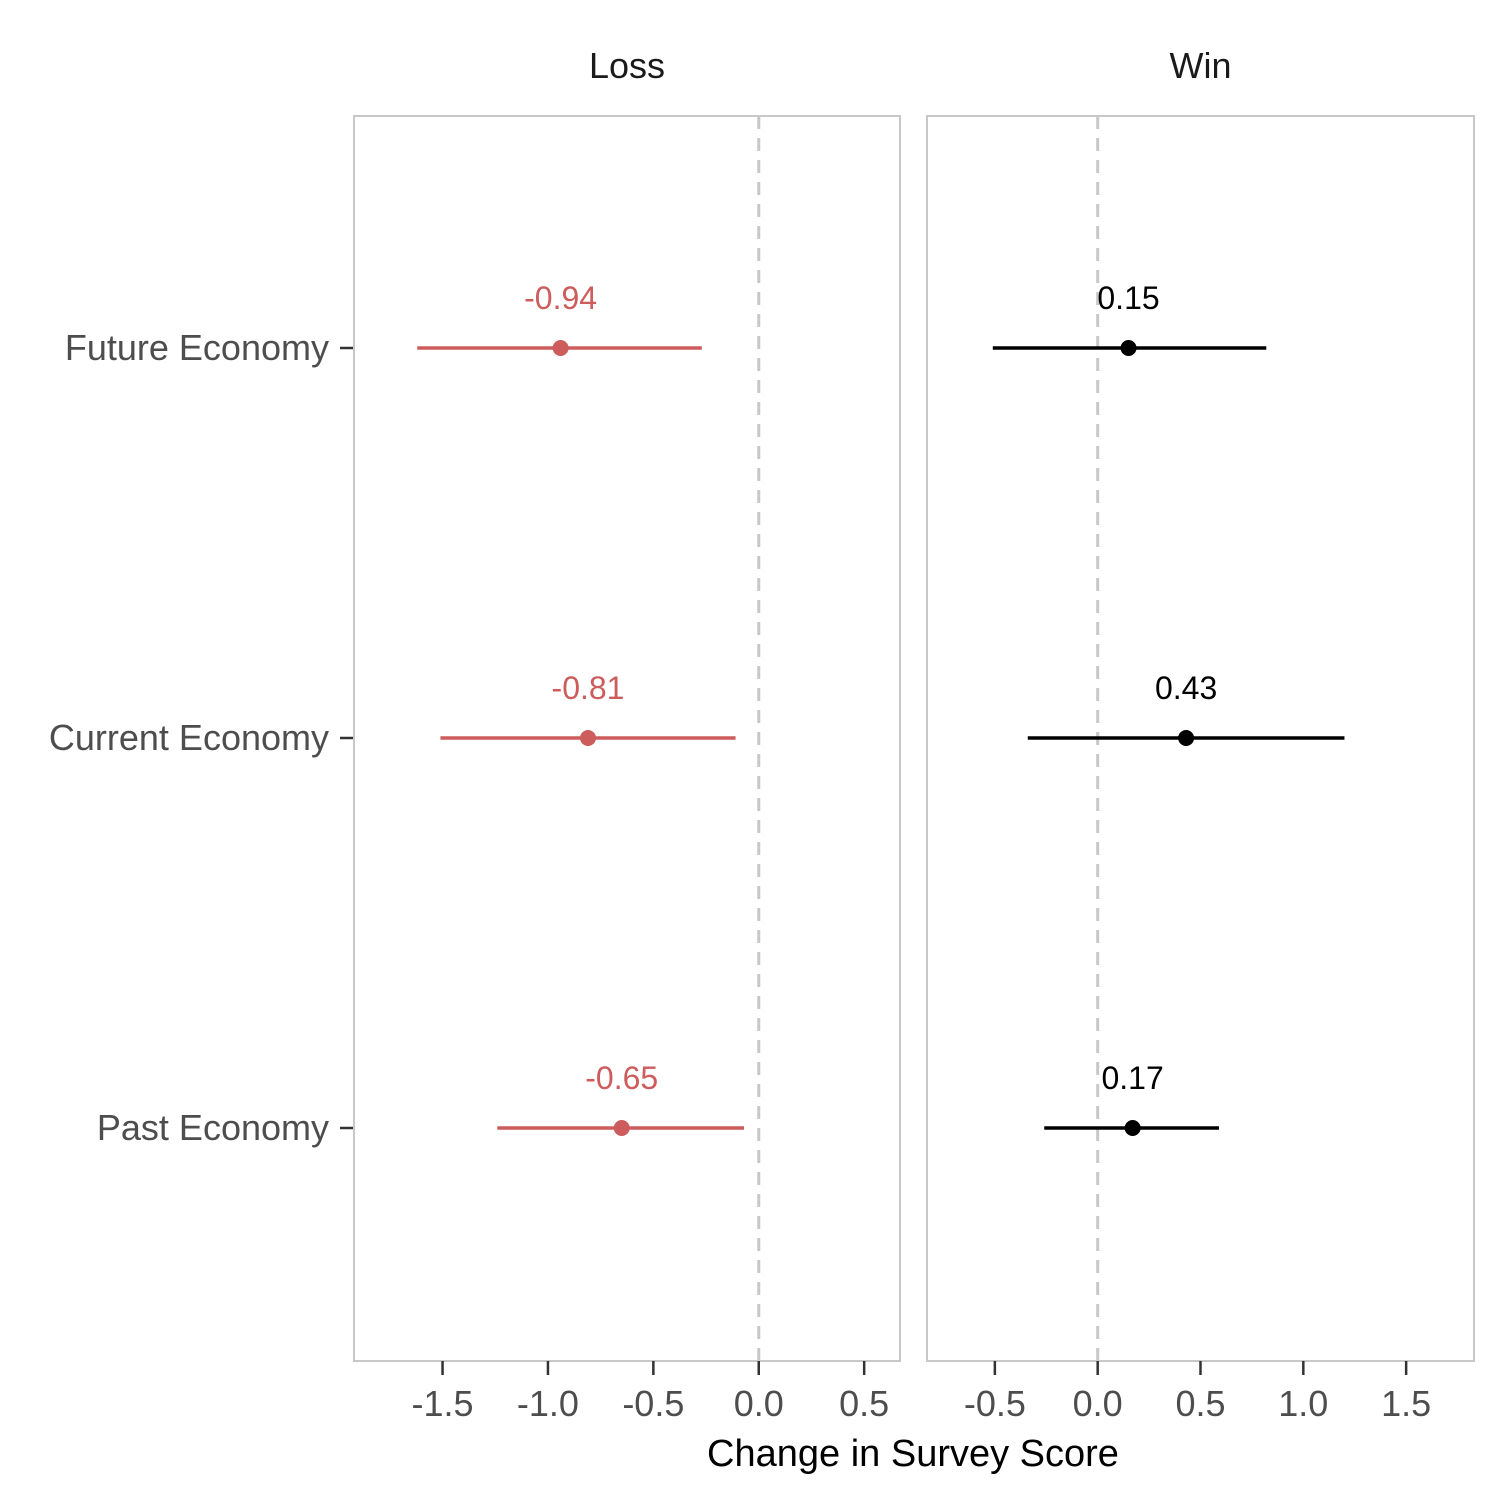 The height and width of the screenshot is (1500, 1500). Describe the element at coordinates (1303, 1403) in the screenshot. I see `x-tick-label: 1.0` at that location.